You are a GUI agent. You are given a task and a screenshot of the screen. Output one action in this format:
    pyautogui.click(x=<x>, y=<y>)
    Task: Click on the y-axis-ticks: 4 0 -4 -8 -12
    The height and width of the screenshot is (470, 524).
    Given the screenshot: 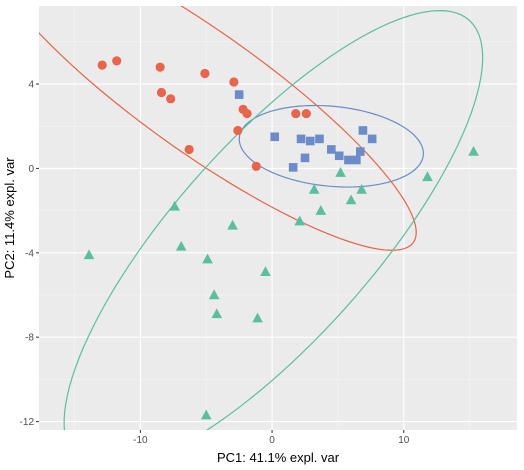 What is the action you would take?
    pyautogui.click(x=29, y=254)
    